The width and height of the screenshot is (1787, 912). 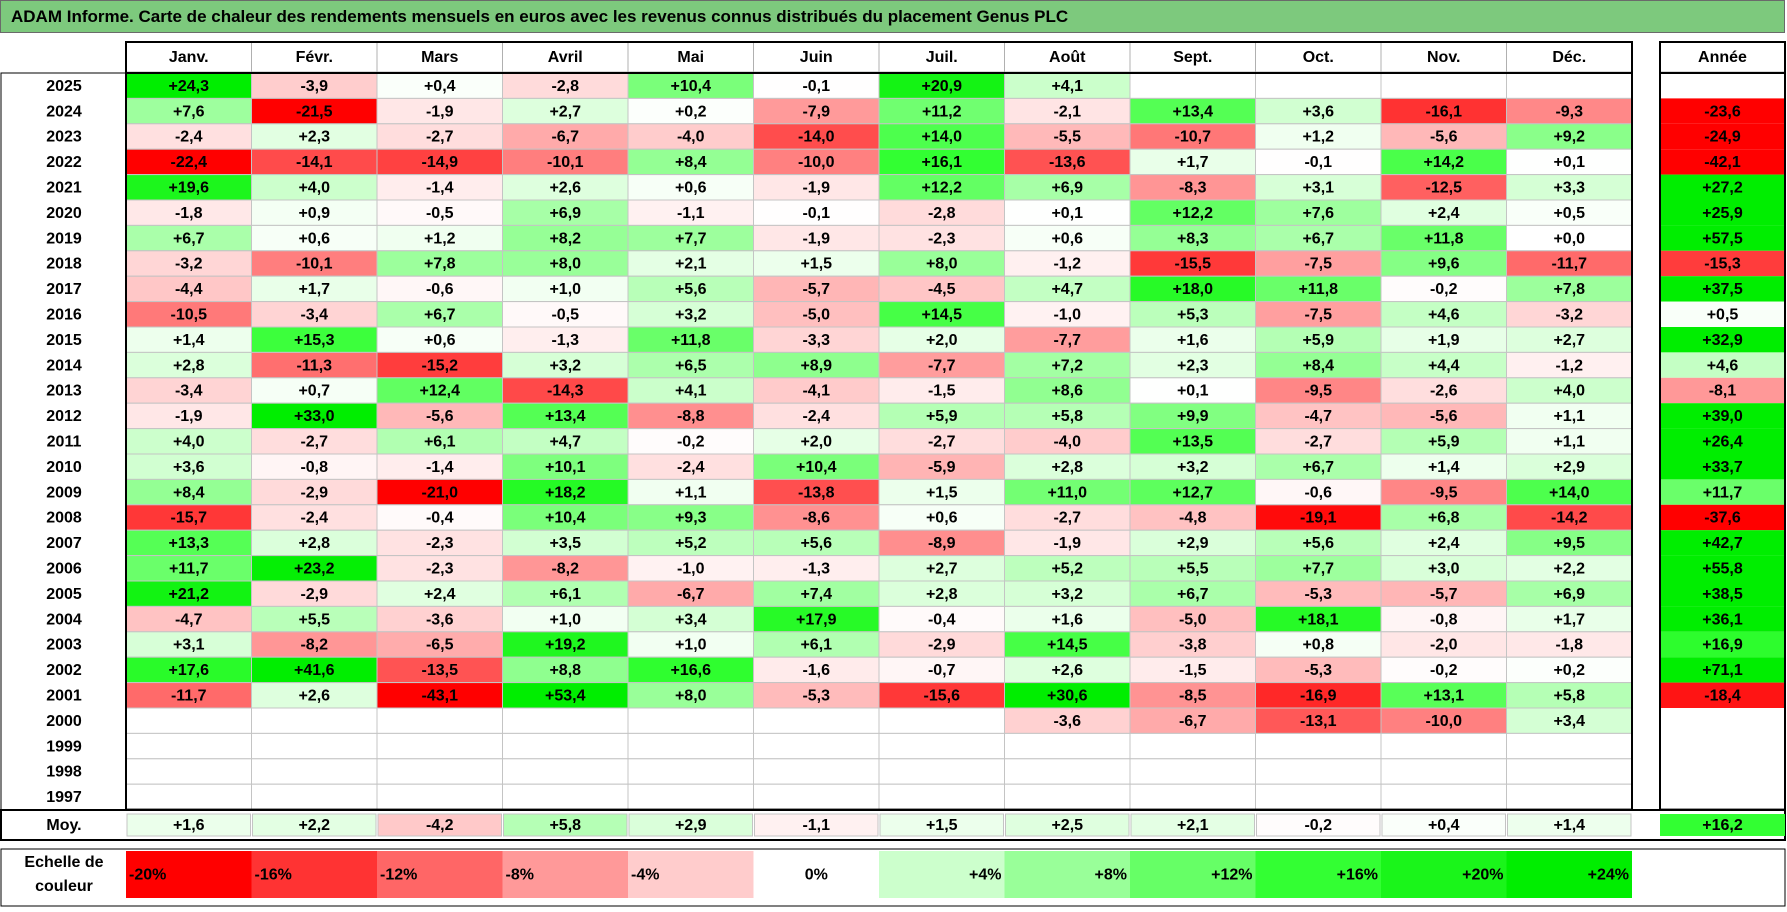 What do you see at coordinates (691, 645) in the screenshot?
I see `heatmap-cell-value: +1,0` at bounding box center [691, 645].